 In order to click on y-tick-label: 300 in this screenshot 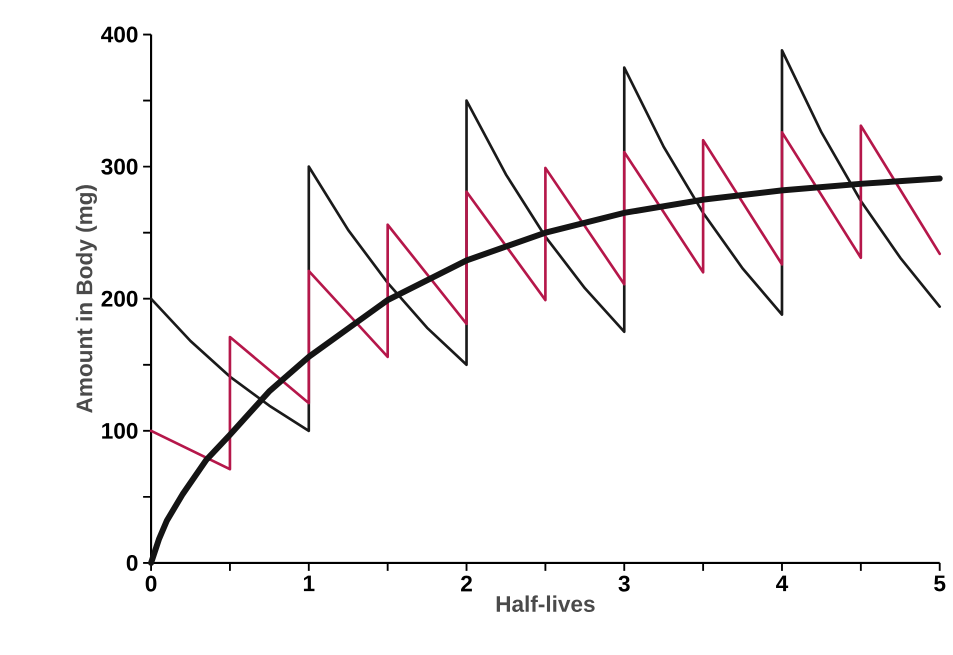, I will do `click(119, 166)`.